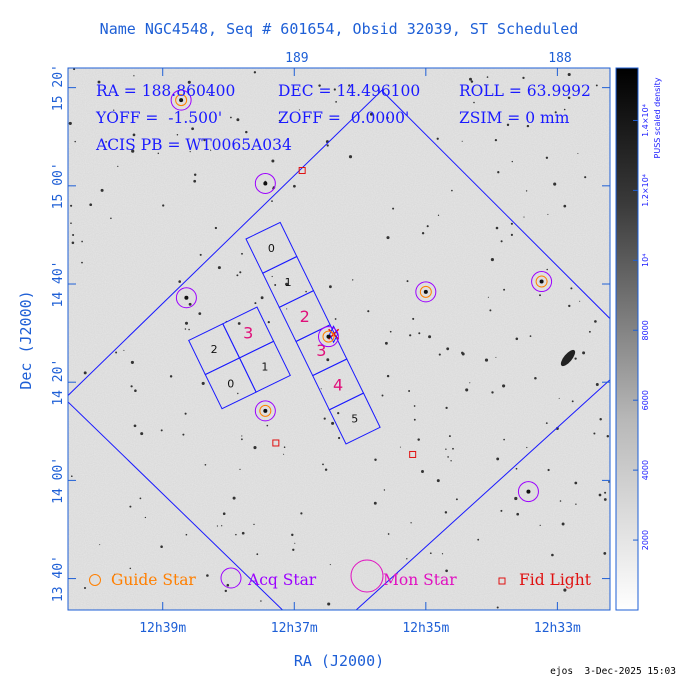  What do you see at coordinates (645, 120) in the screenshot?
I see `colorbar-tick-label: 1.4×10⁴` at bounding box center [645, 120].